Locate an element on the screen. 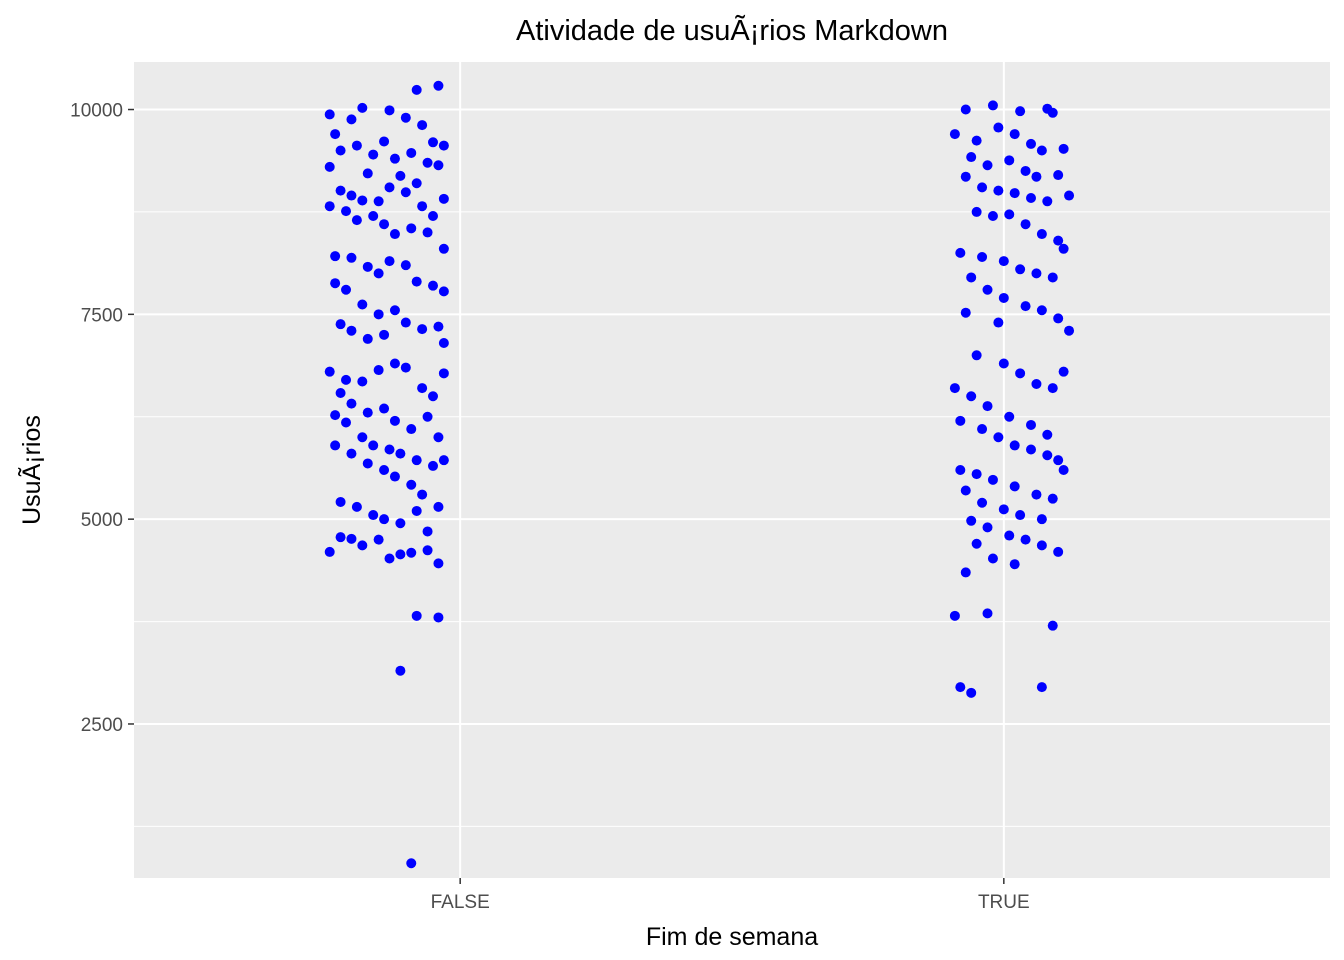 Image resolution: width=1344 pixels, height=960 pixels. series-true is located at coordinates (1012, 399).